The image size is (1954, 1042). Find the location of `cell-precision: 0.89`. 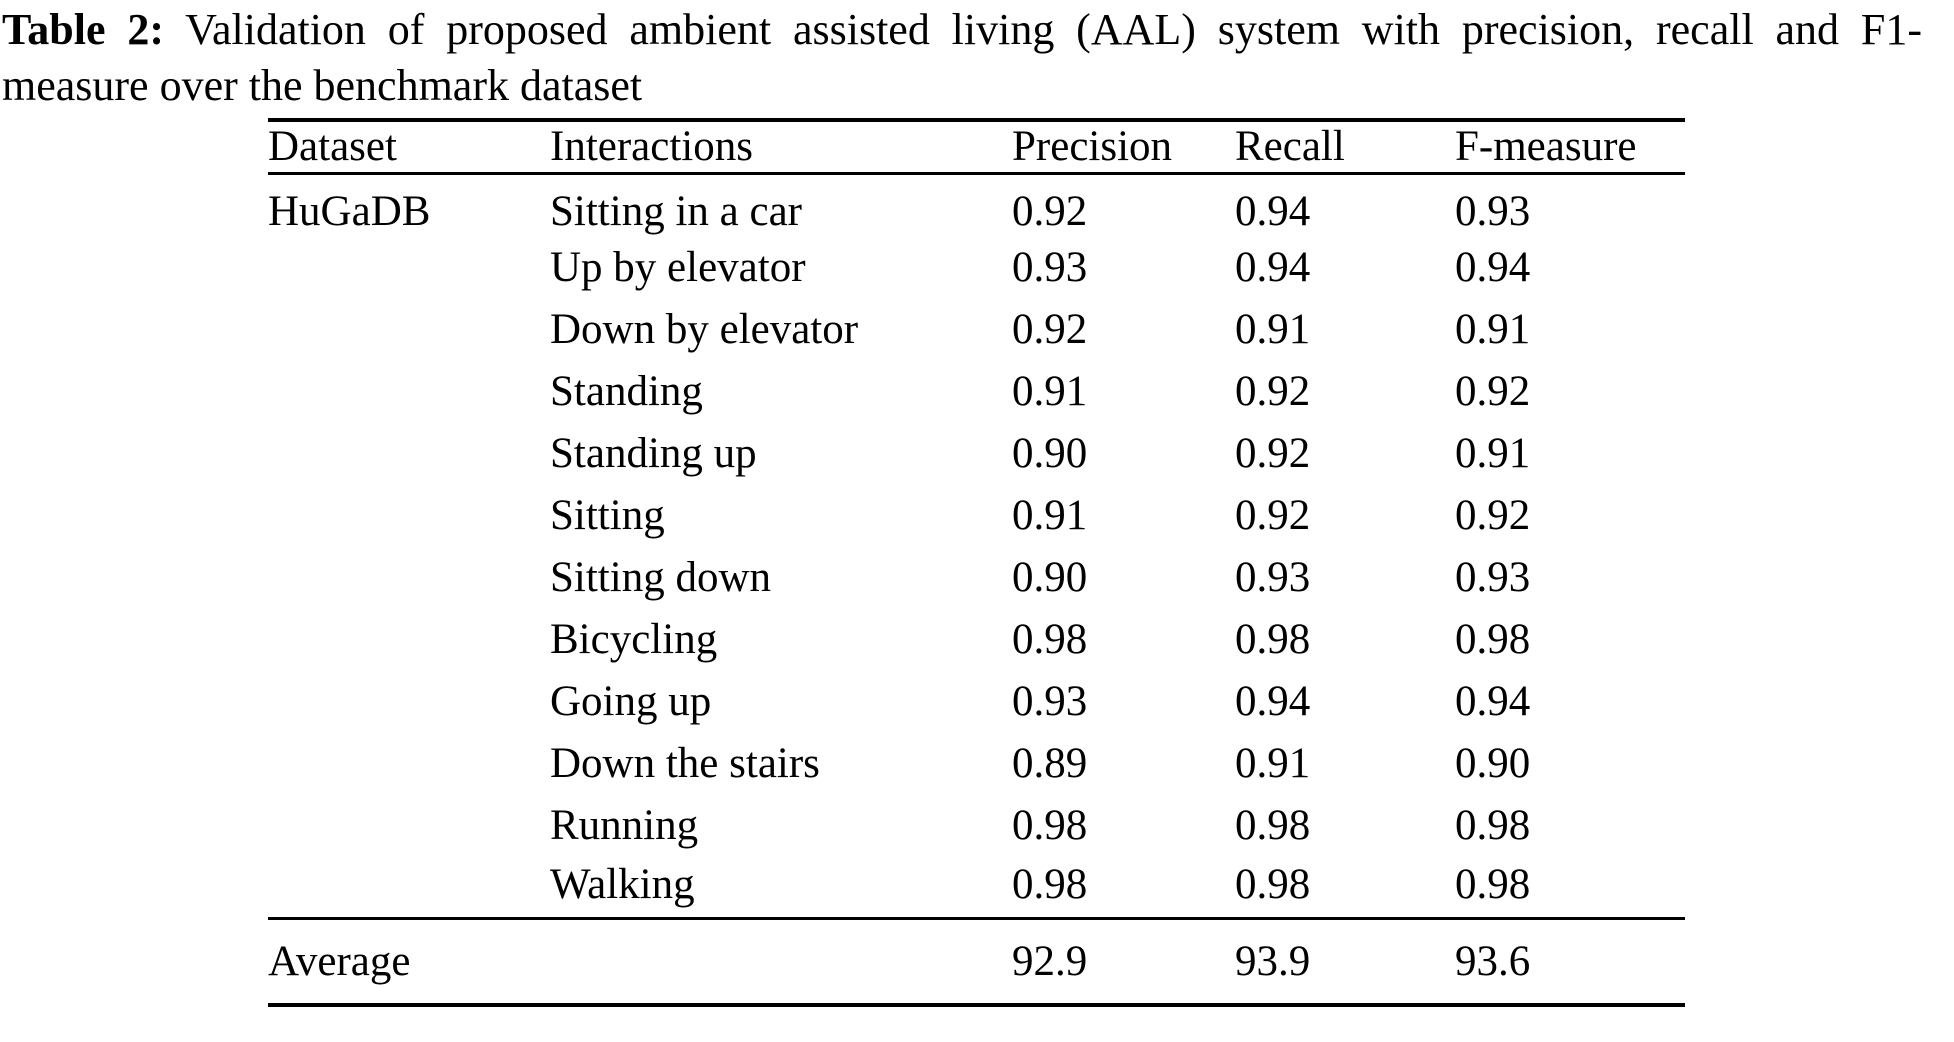

cell-precision: 0.89 is located at coordinates (1050, 763).